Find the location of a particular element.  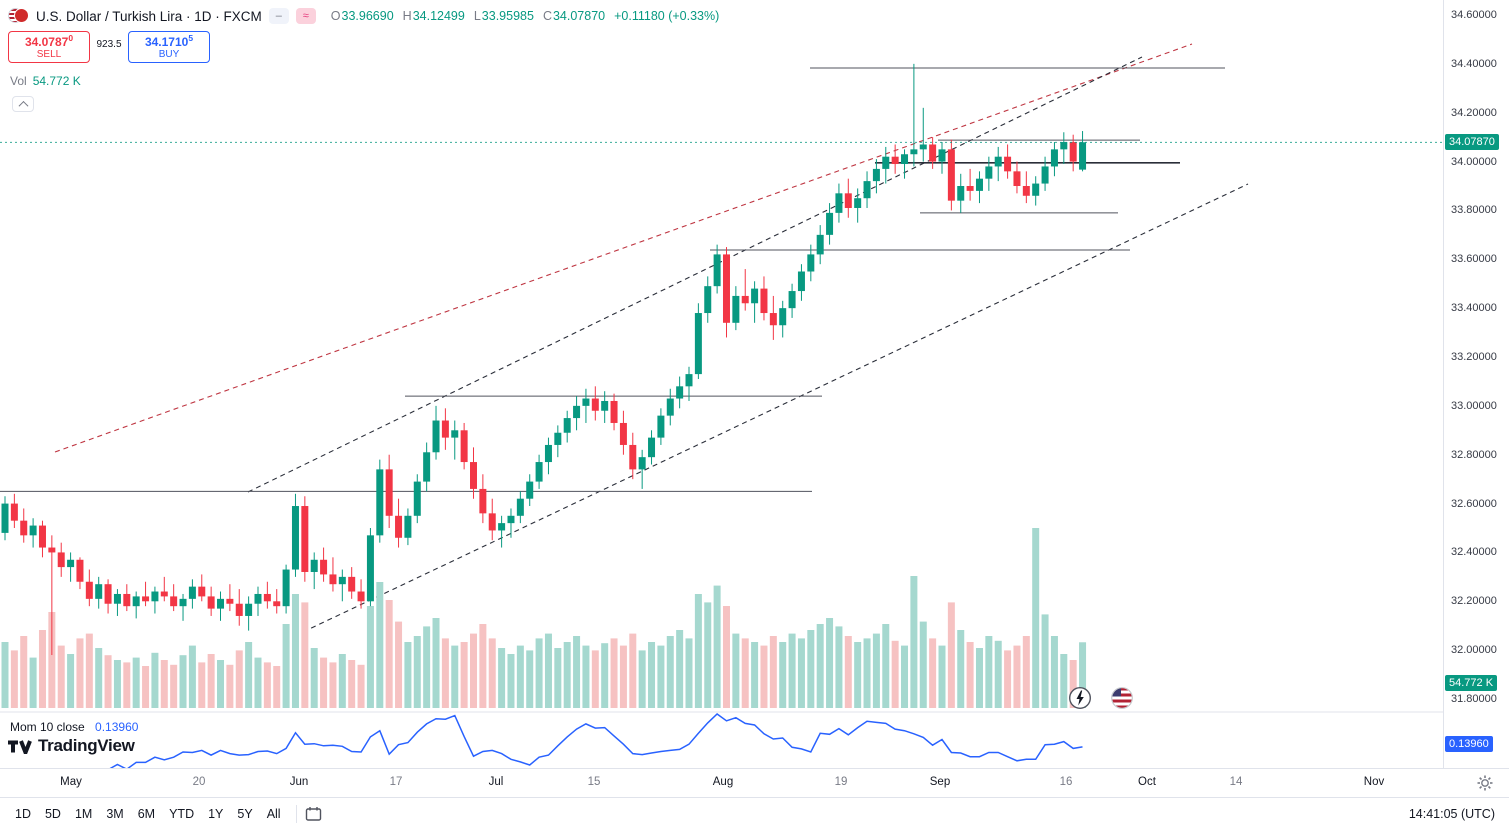

toolbar-divider is located at coordinates (296, 813).